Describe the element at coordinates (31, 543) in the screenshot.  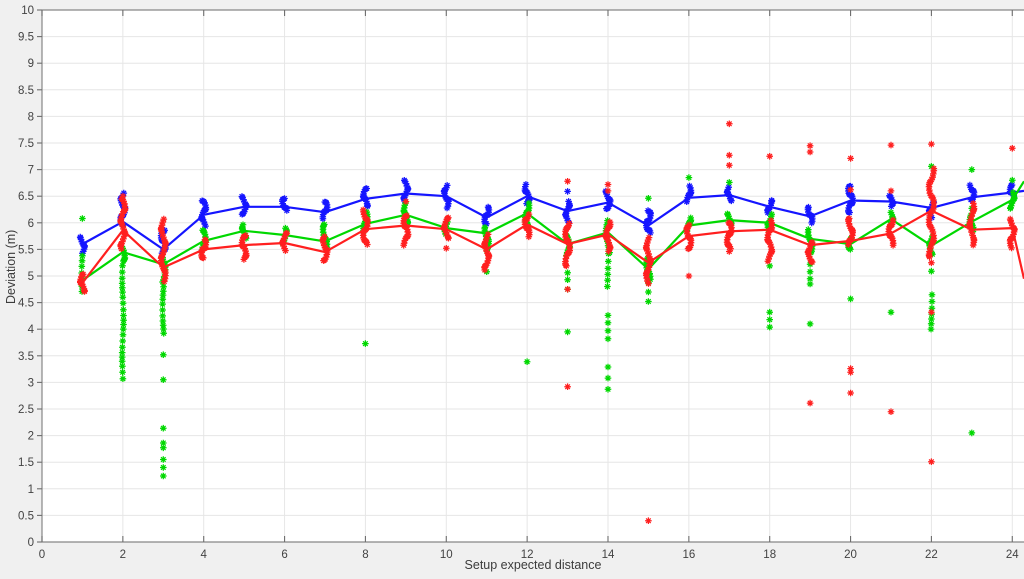
I see `y-tick-label: 0` at that location.